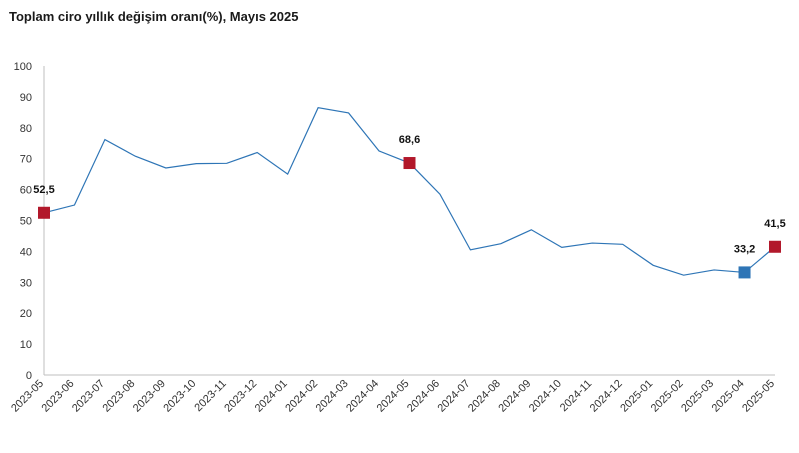 This screenshot has height=453, width=799. Describe the element at coordinates (514, 396) in the screenshot. I see `x-tick-label: 2024-09` at that location.